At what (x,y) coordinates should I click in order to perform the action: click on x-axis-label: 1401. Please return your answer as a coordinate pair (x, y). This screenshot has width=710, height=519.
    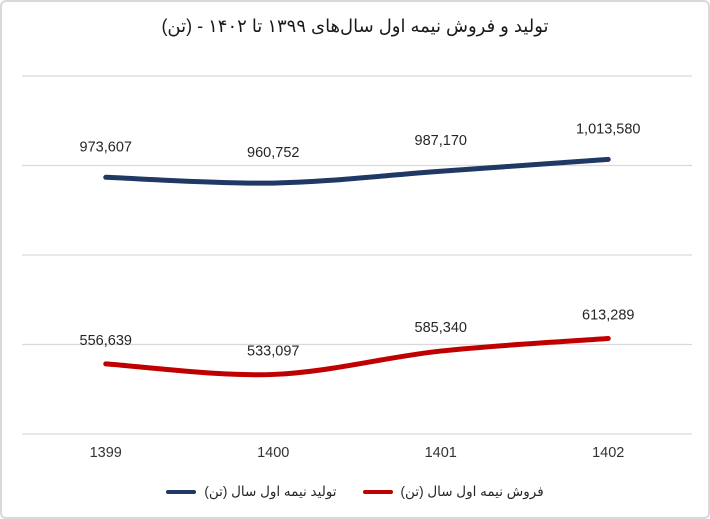
    Looking at the image, I should click on (441, 453).